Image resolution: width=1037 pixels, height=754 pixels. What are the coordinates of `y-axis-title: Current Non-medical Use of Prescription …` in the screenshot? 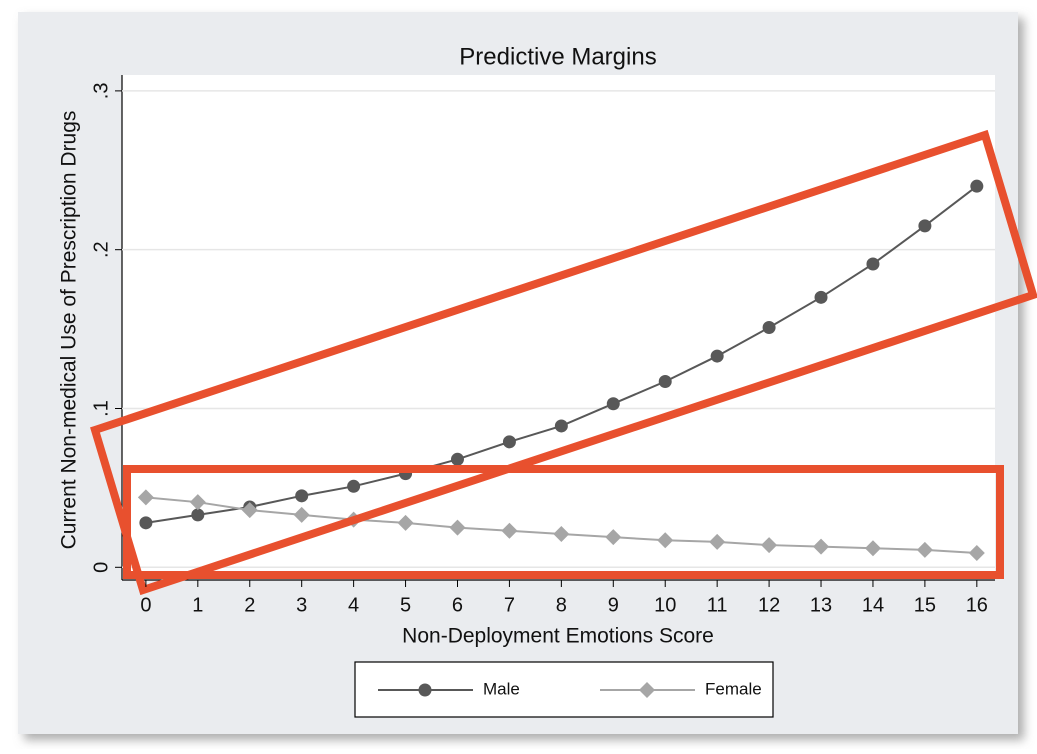 It's located at (69, 330).